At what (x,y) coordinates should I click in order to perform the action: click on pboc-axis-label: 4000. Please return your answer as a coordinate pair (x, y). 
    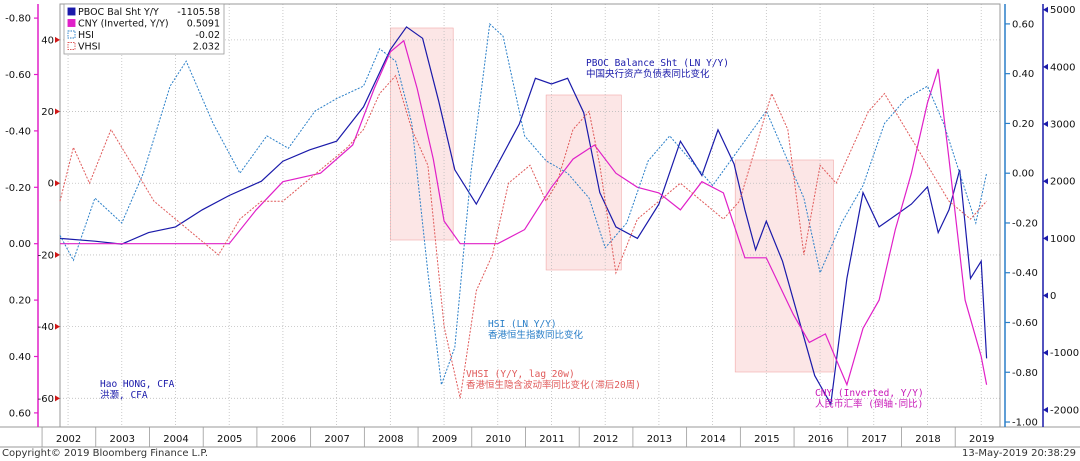
    Looking at the image, I should click on (1062, 67).